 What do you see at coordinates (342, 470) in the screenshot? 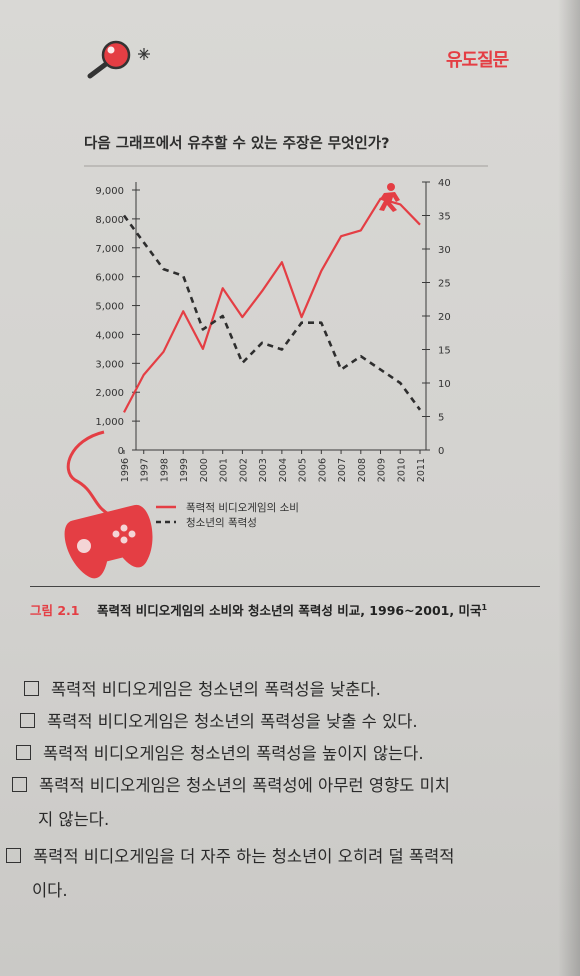
I see `x-tick-label: 2007` at bounding box center [342, 470].